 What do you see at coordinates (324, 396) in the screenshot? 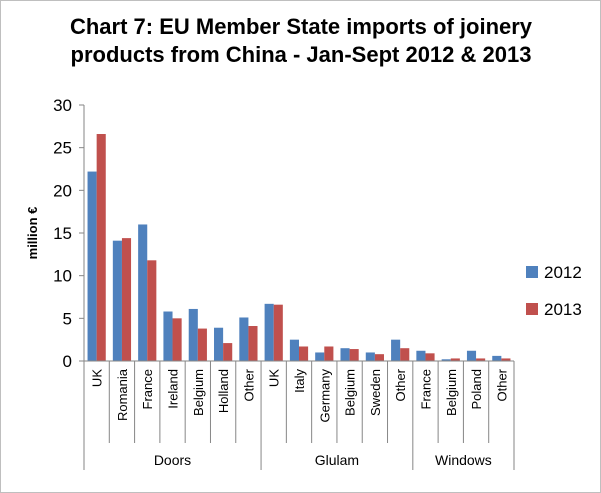
I see `x-category-label: Germany` at bounding box center [324, 396].